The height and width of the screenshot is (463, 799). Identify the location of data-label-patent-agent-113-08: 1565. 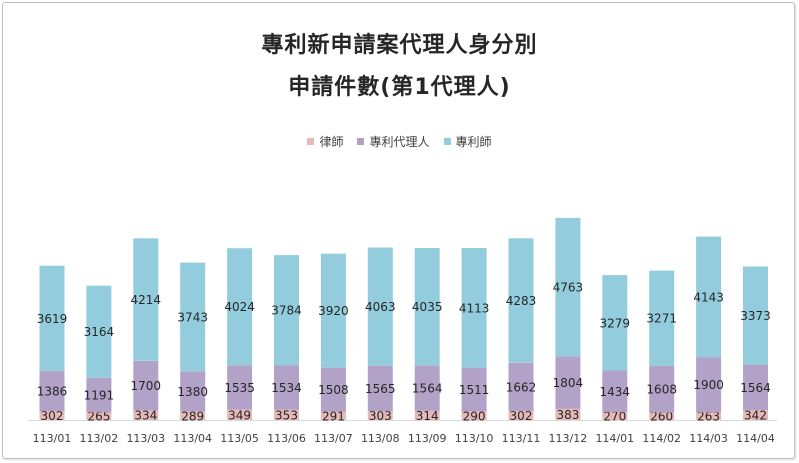
(380, 389).